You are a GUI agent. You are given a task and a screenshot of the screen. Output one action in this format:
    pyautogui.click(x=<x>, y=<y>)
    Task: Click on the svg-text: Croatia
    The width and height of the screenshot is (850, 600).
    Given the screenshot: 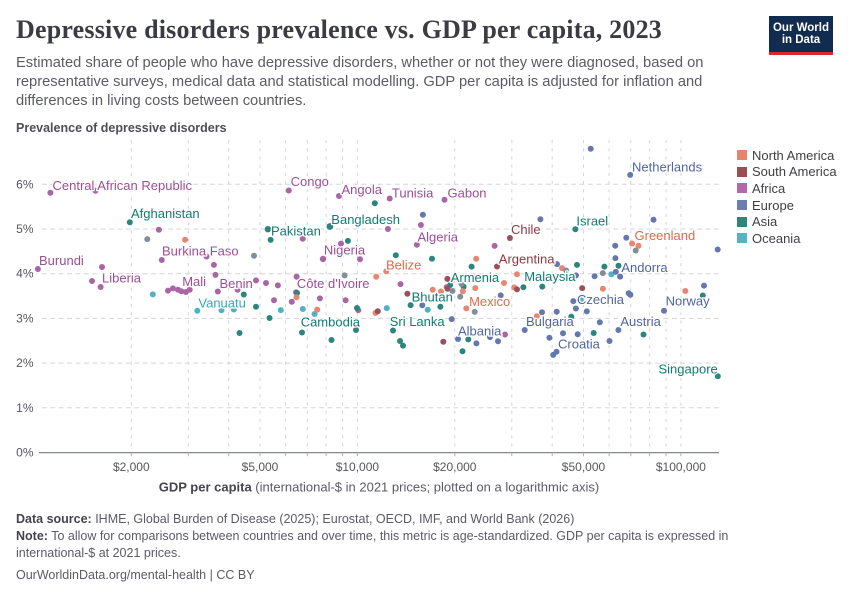 What is the action you would take?
    pyautogui.click(x=579, y=343)
    